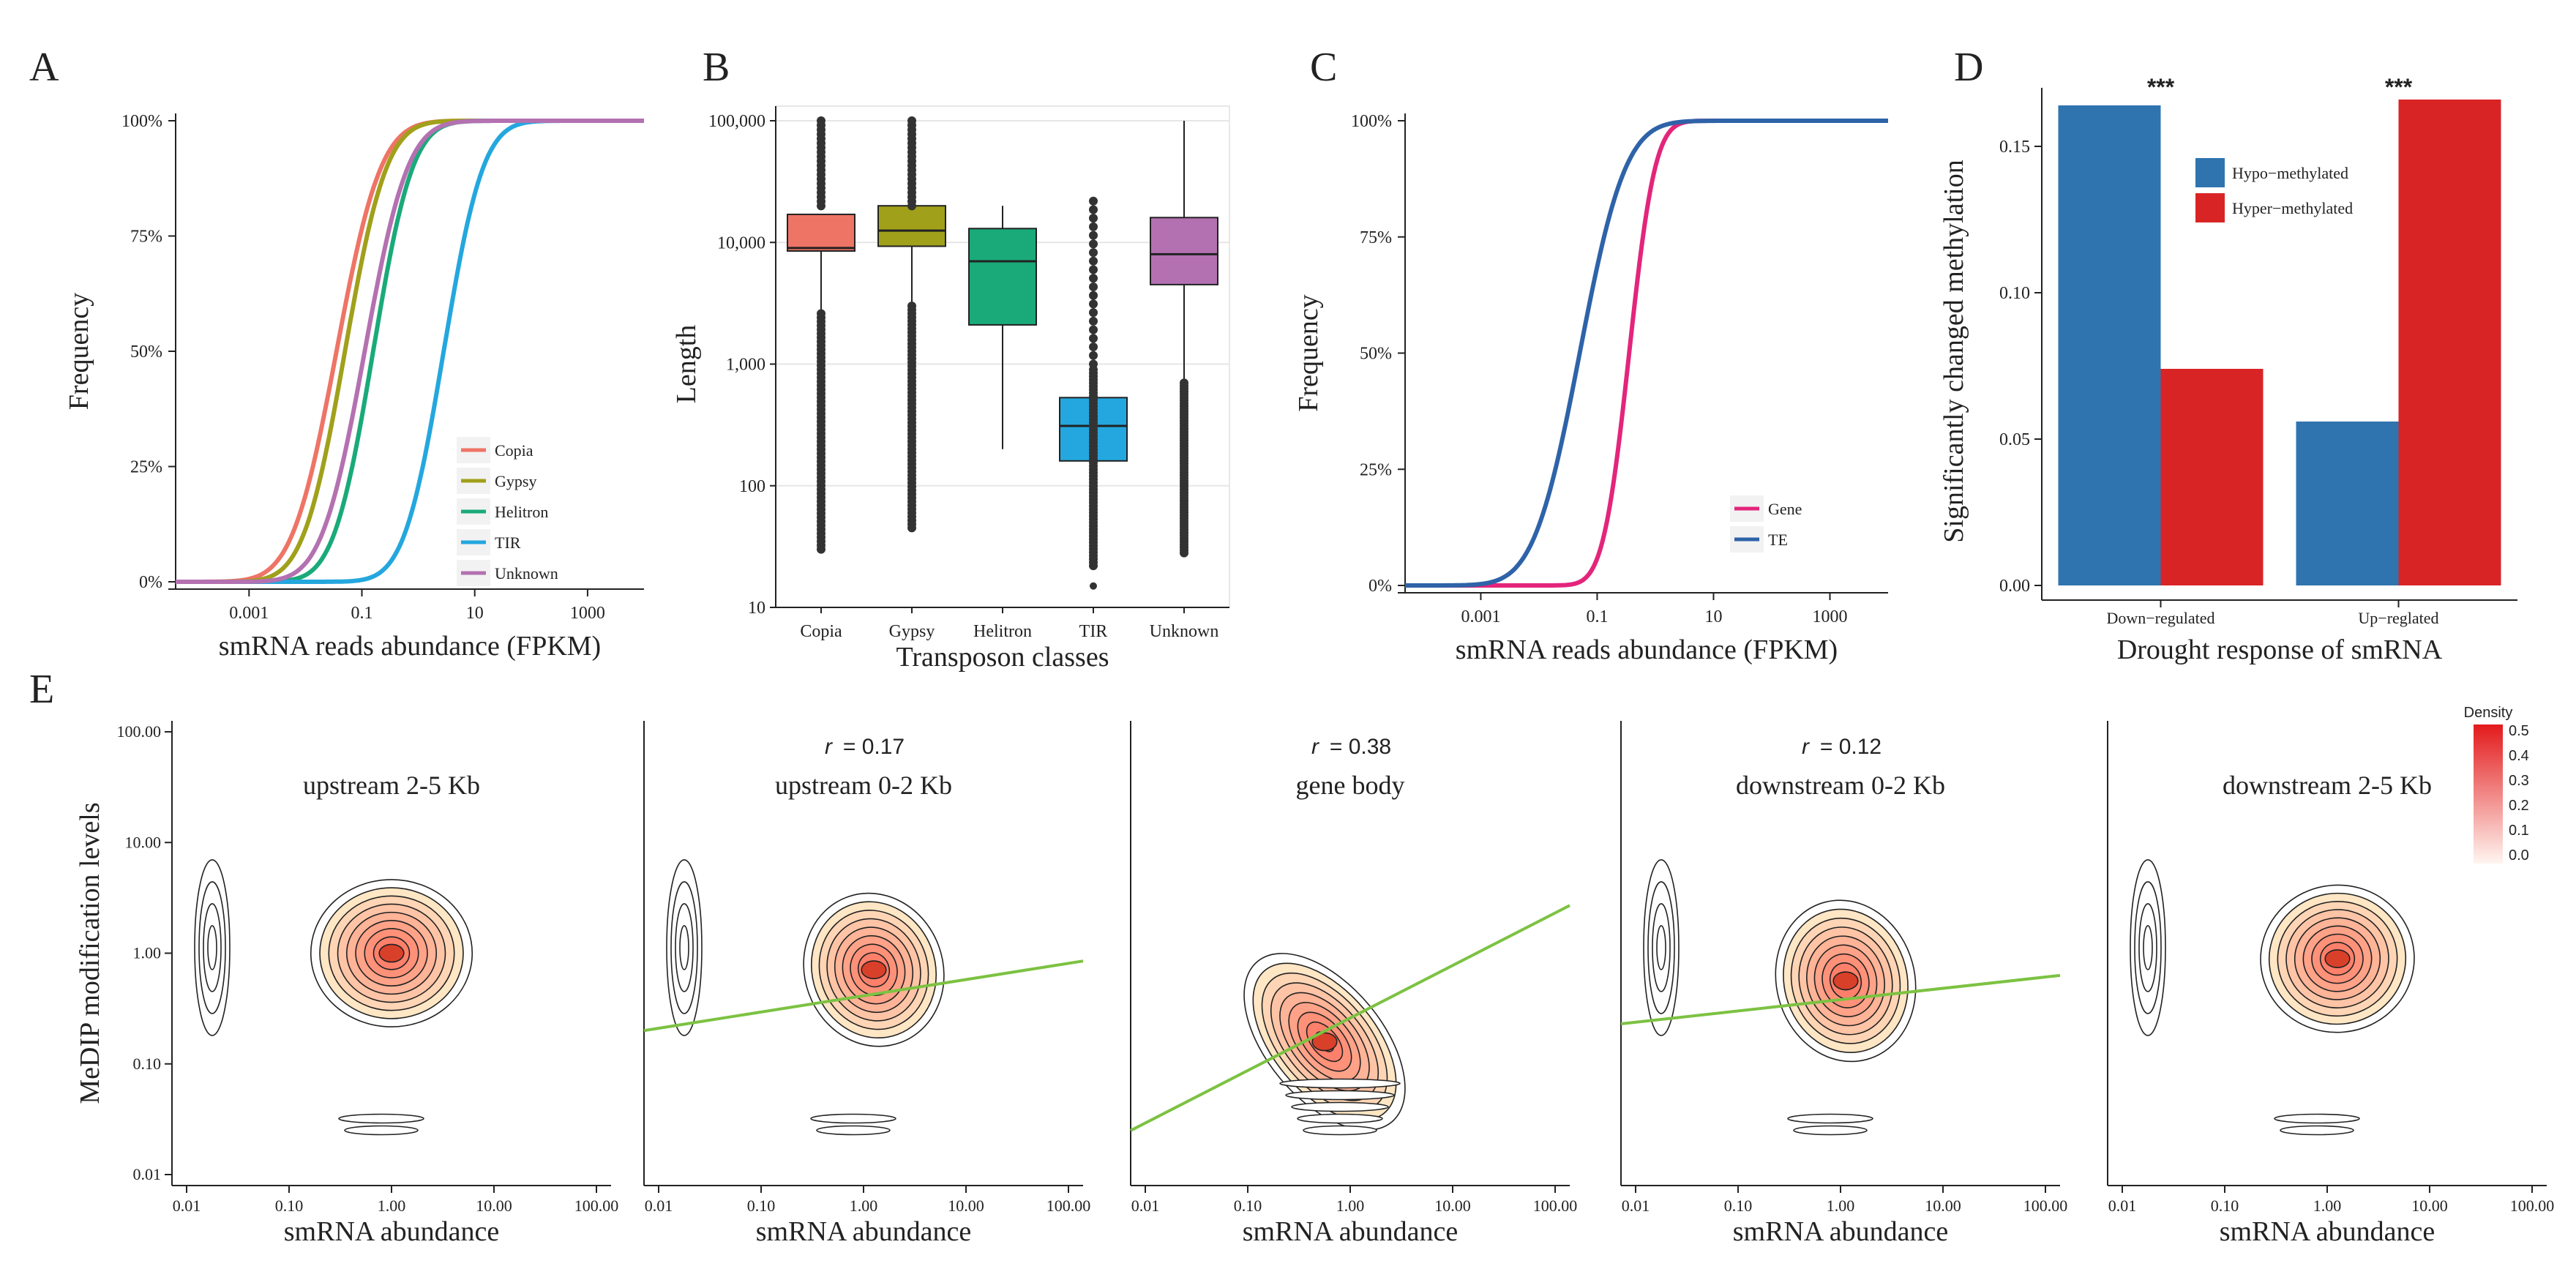 The width and height of the screenshot is (2576, 1288). What do you see at coordinates (1184, 631) in the screenshot?
I see `x-tick-label: Unknown` at bounding box center [1184, 631].